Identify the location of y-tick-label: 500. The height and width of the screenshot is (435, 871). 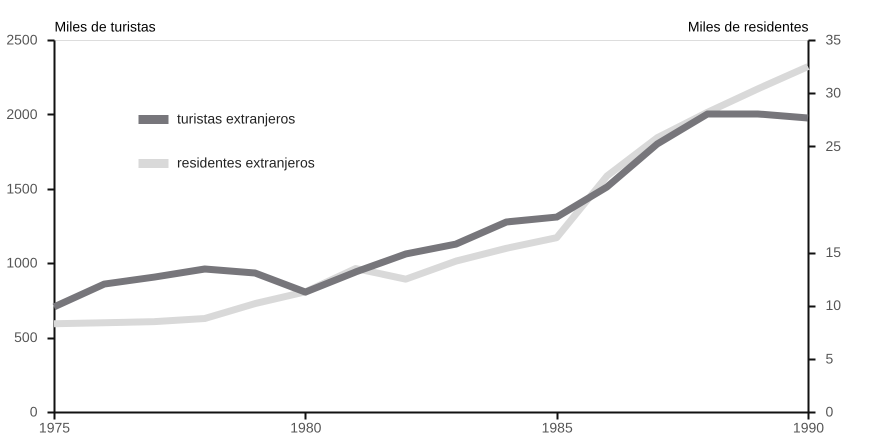
(26, 337).